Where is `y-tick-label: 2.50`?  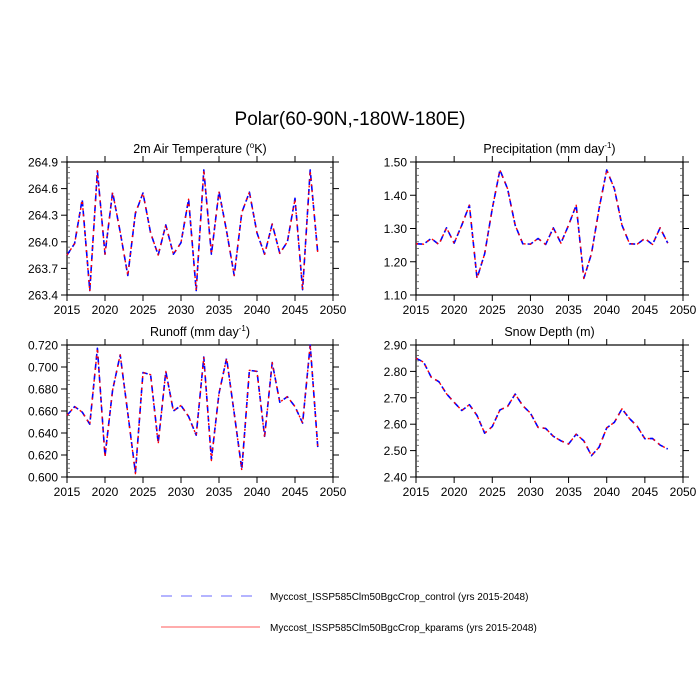 y-tick-label: 2.50 is located at coordinates (396, 451).